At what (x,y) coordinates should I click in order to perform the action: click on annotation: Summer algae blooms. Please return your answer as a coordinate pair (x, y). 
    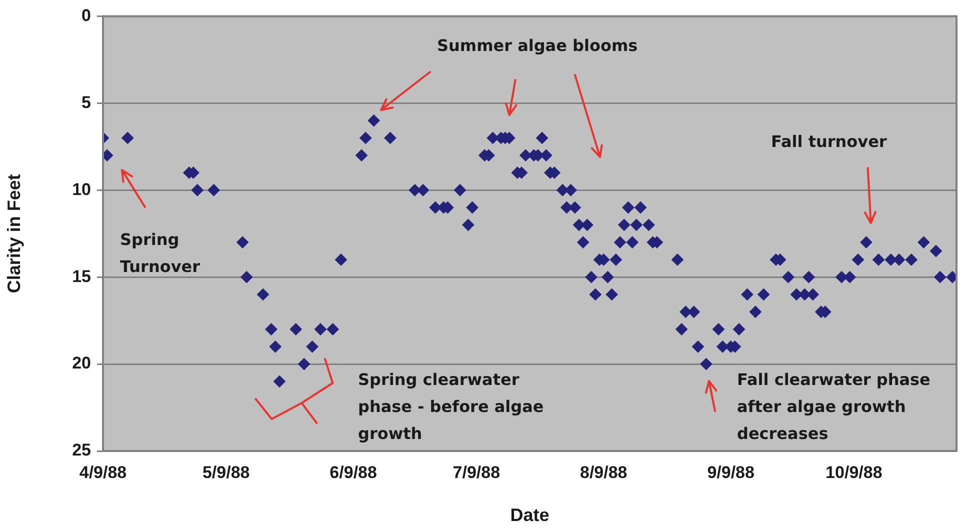
    Looking at the image, I should click on (538, 46).